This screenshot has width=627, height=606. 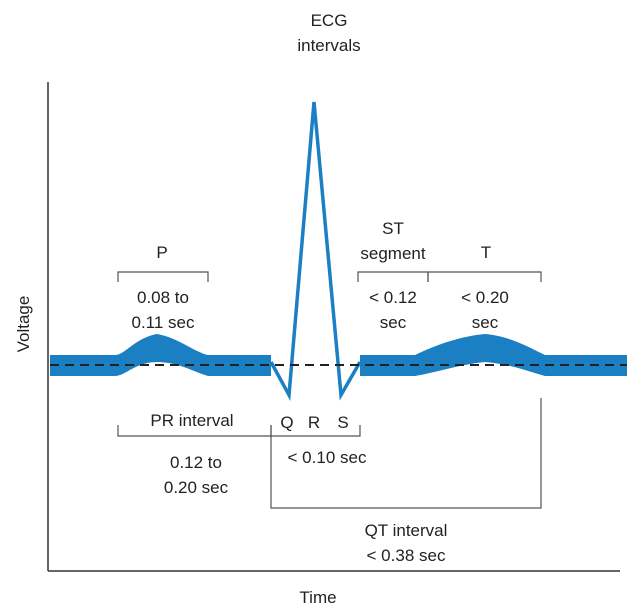 I want to click on y-axis-label: Voltage, so click(x=23, y=324).